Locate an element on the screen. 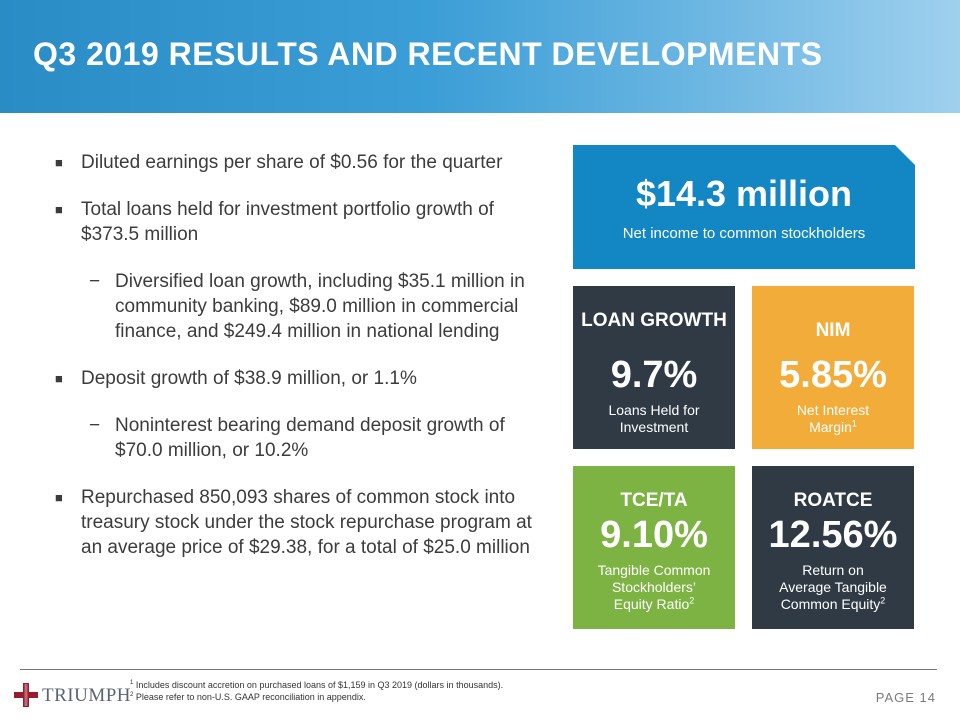 Image resolution: width=960 pixels, height=720 pixels. nim-value: 5.85% is located at coordinates (833, 375).